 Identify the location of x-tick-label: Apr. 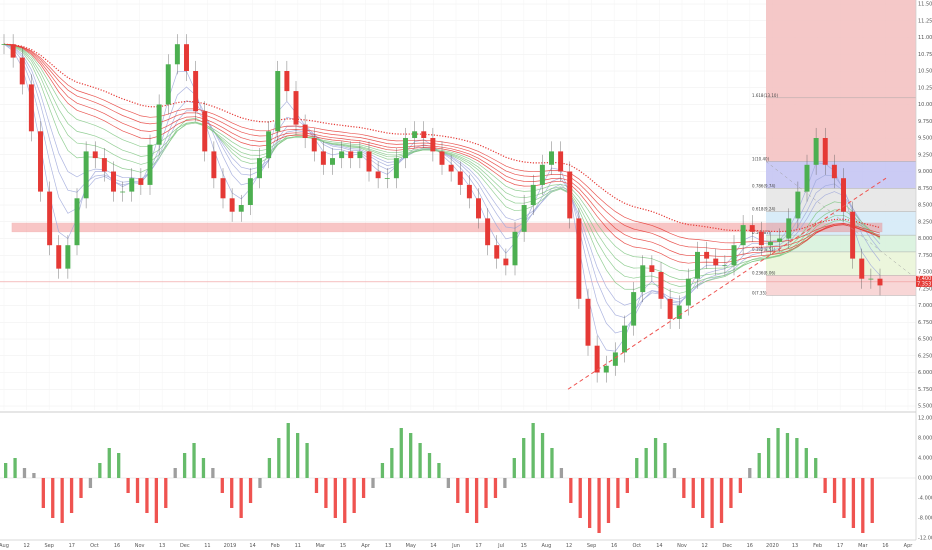
(909, 546).